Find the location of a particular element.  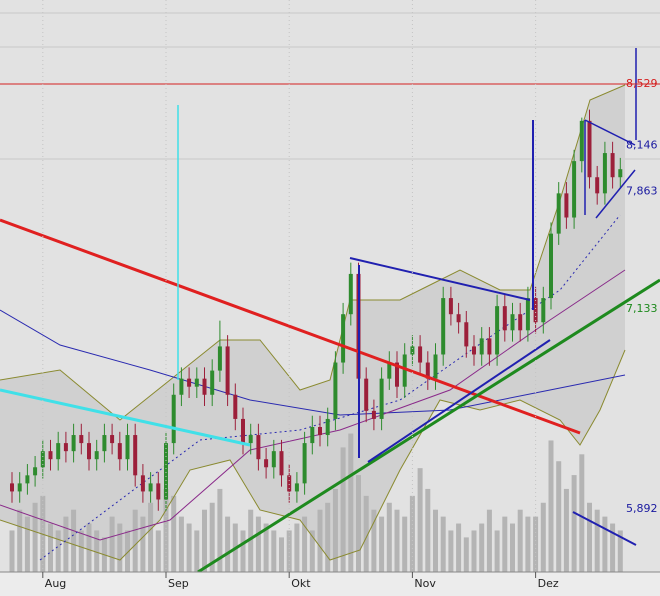

level-label: 7,133 is located at coordinates (642, 308).